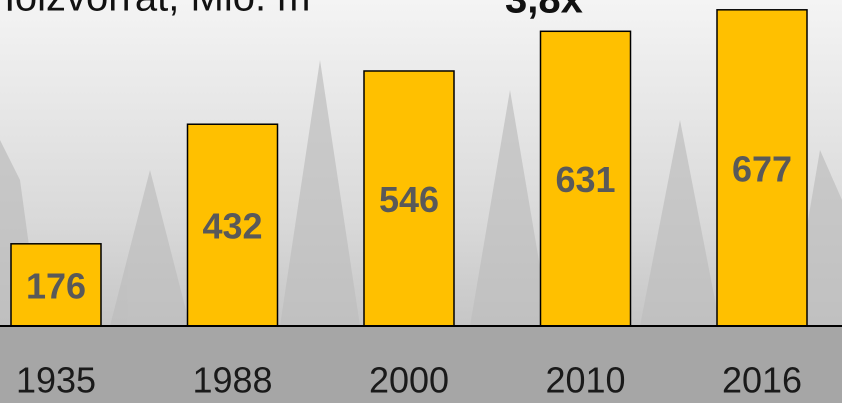 The image size is (842, 403). I want to click on value-label: 631, so click(585, 179).